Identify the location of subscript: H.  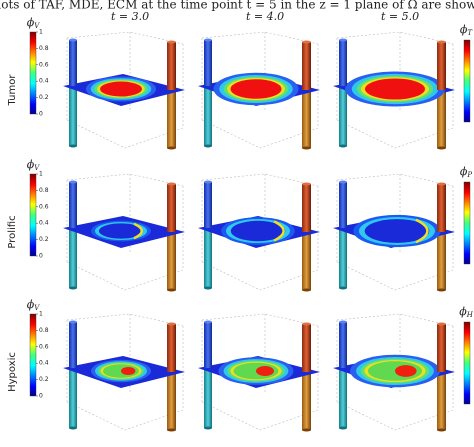
(470, 315).